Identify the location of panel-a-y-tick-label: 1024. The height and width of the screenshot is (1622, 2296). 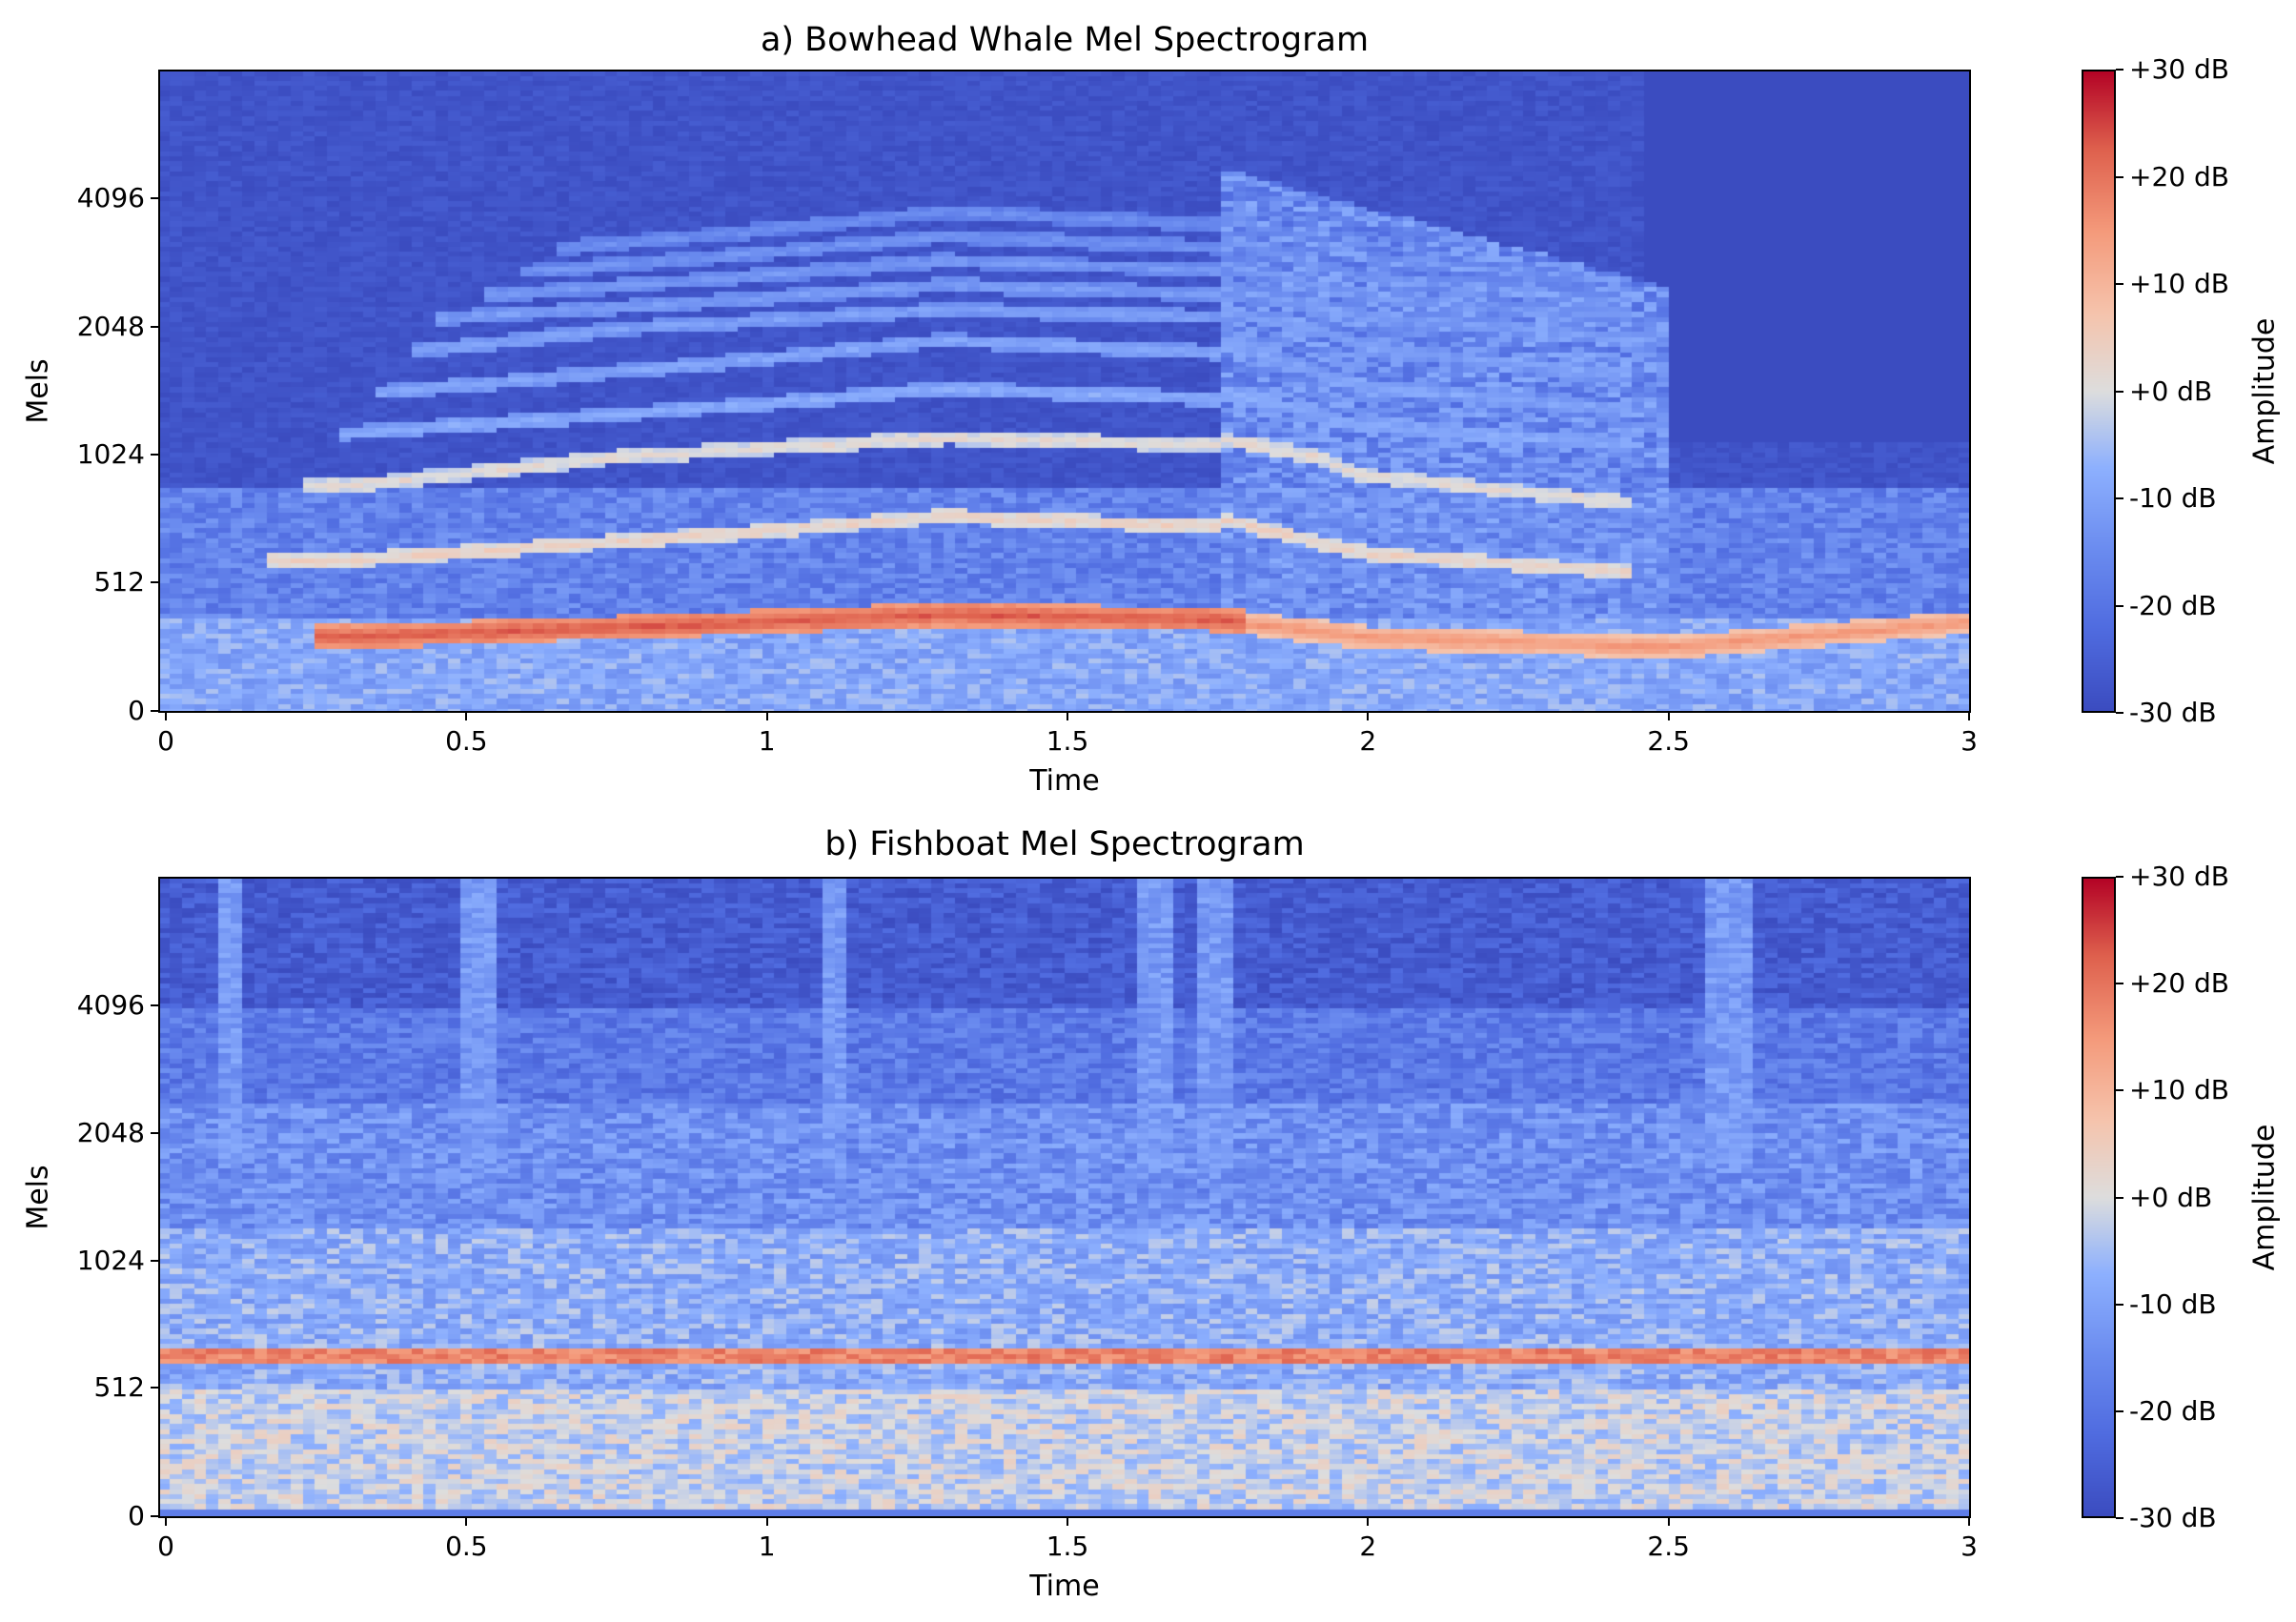
(110, 454).